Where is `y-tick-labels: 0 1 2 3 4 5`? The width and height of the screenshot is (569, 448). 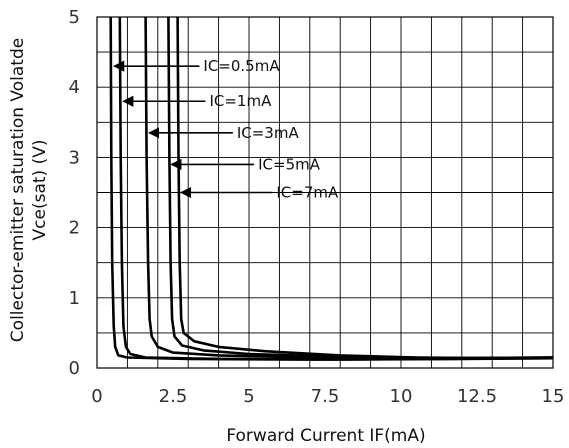
y-tick-labels: 0 1 2 3 4 5 is located at coordinates (74, 193).